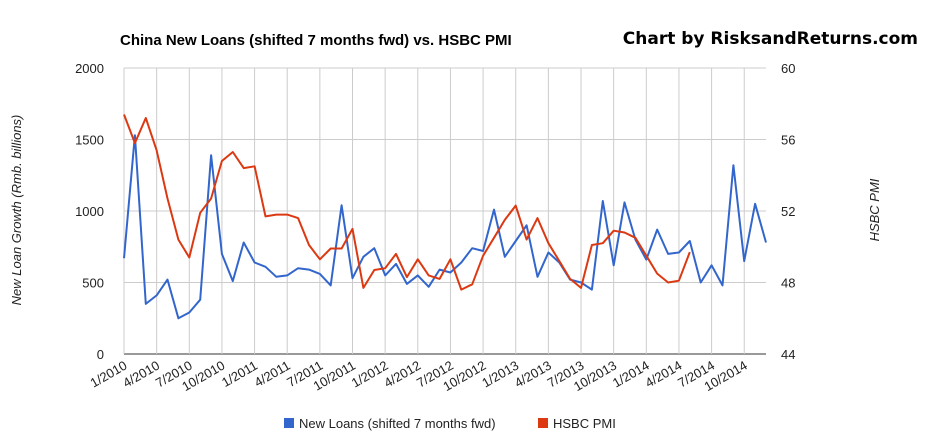 This screenshot has width=930, height=436. I want to click on x-tick-label: 1/2011, so click(239, 374).